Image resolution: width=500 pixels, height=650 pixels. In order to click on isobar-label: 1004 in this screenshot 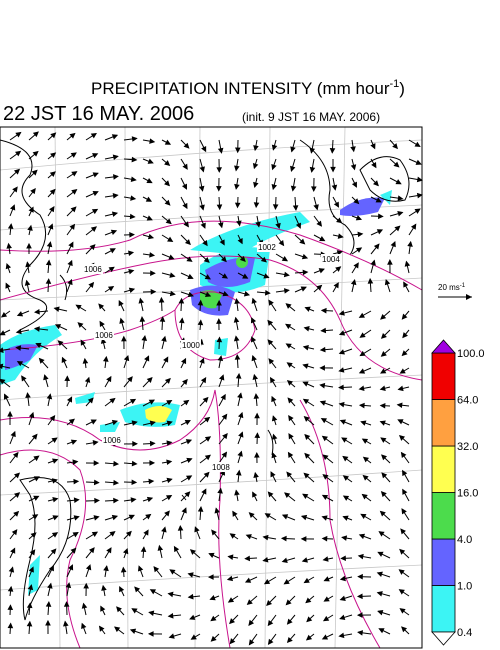, I will do `click(331, 259)`.